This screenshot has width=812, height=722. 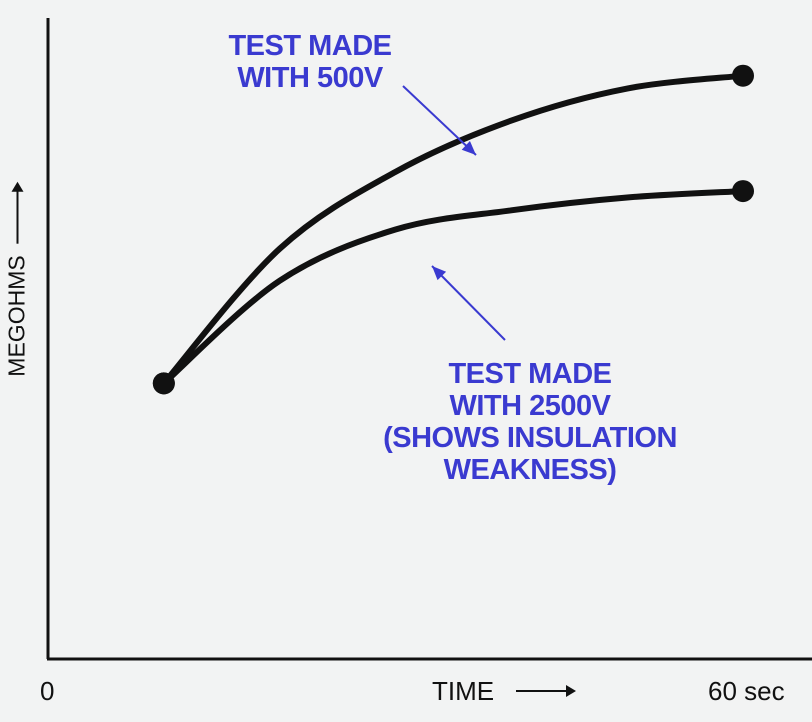 What do you see at coordinates (310, 46) in the screenshot?
I see `annotation-500v-line-1: TEST MADE` at bounding box center [310, 46].